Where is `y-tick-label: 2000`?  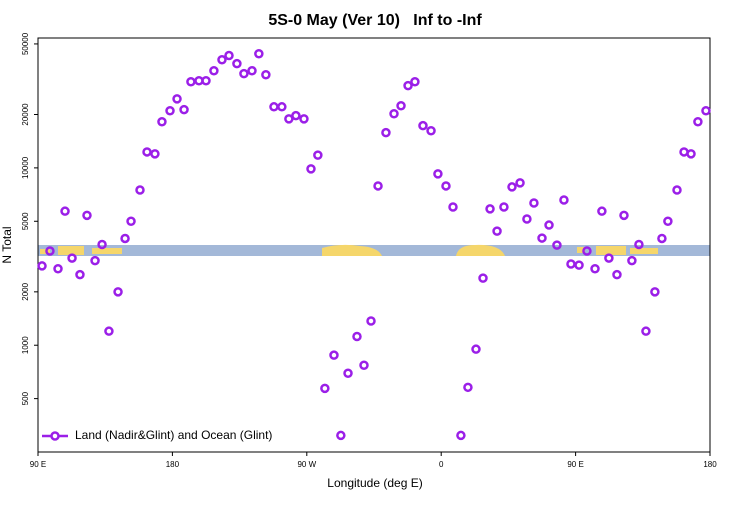 y-tick-label: 2000 is located at coordinates (25, 291).